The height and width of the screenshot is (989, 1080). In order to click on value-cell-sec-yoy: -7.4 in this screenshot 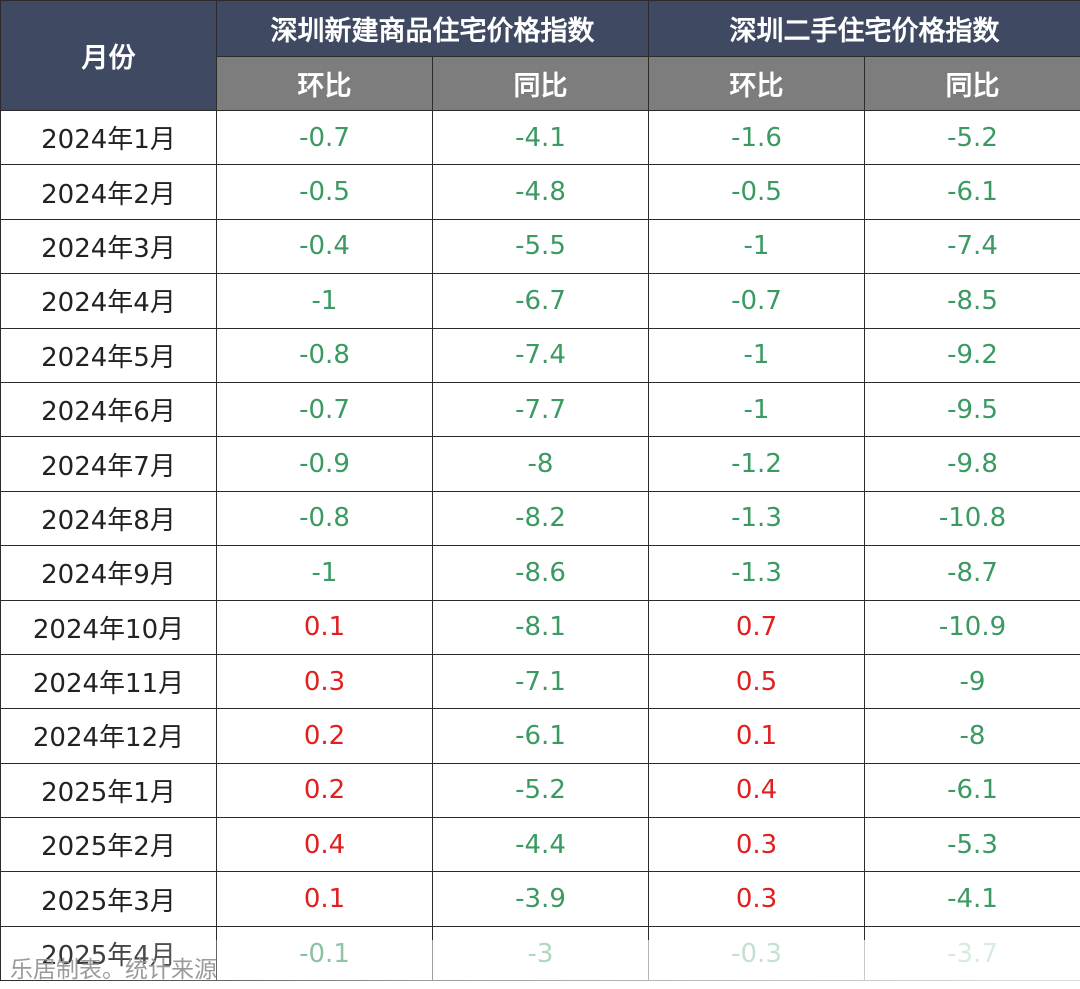, I will do `click(972, 246)`.